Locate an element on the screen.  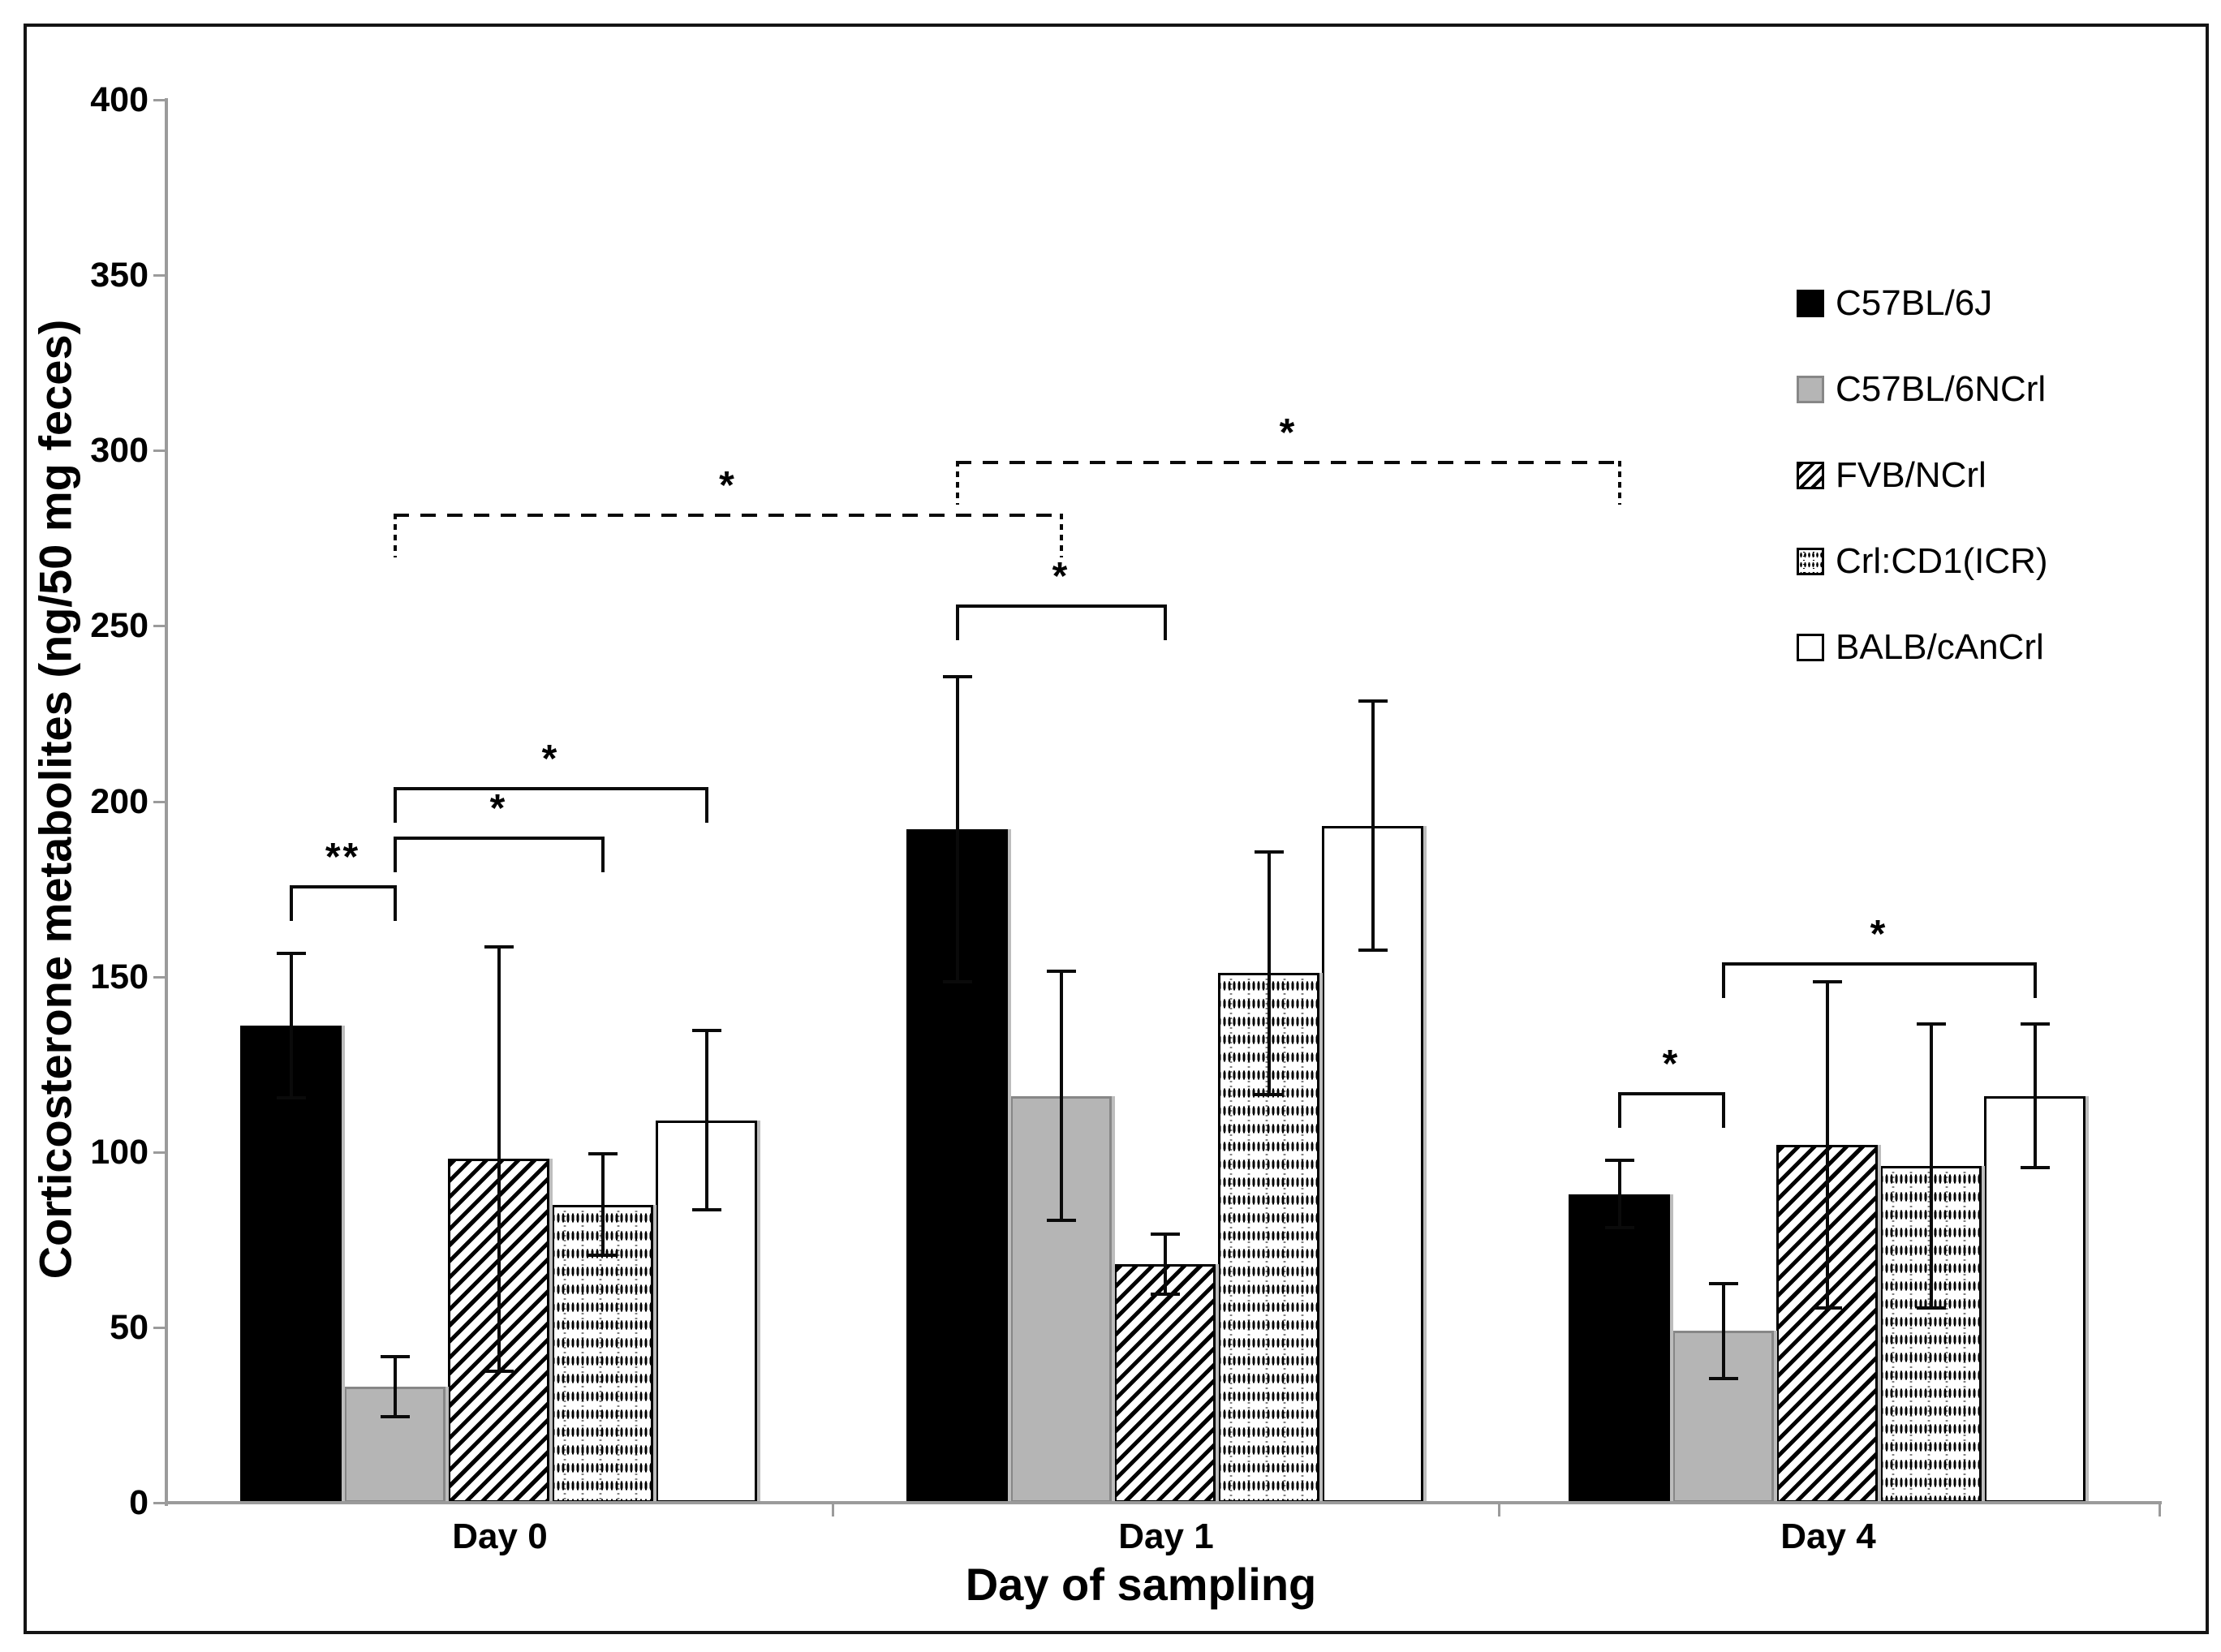
y-axis-line is located at coordinates (166, 802).